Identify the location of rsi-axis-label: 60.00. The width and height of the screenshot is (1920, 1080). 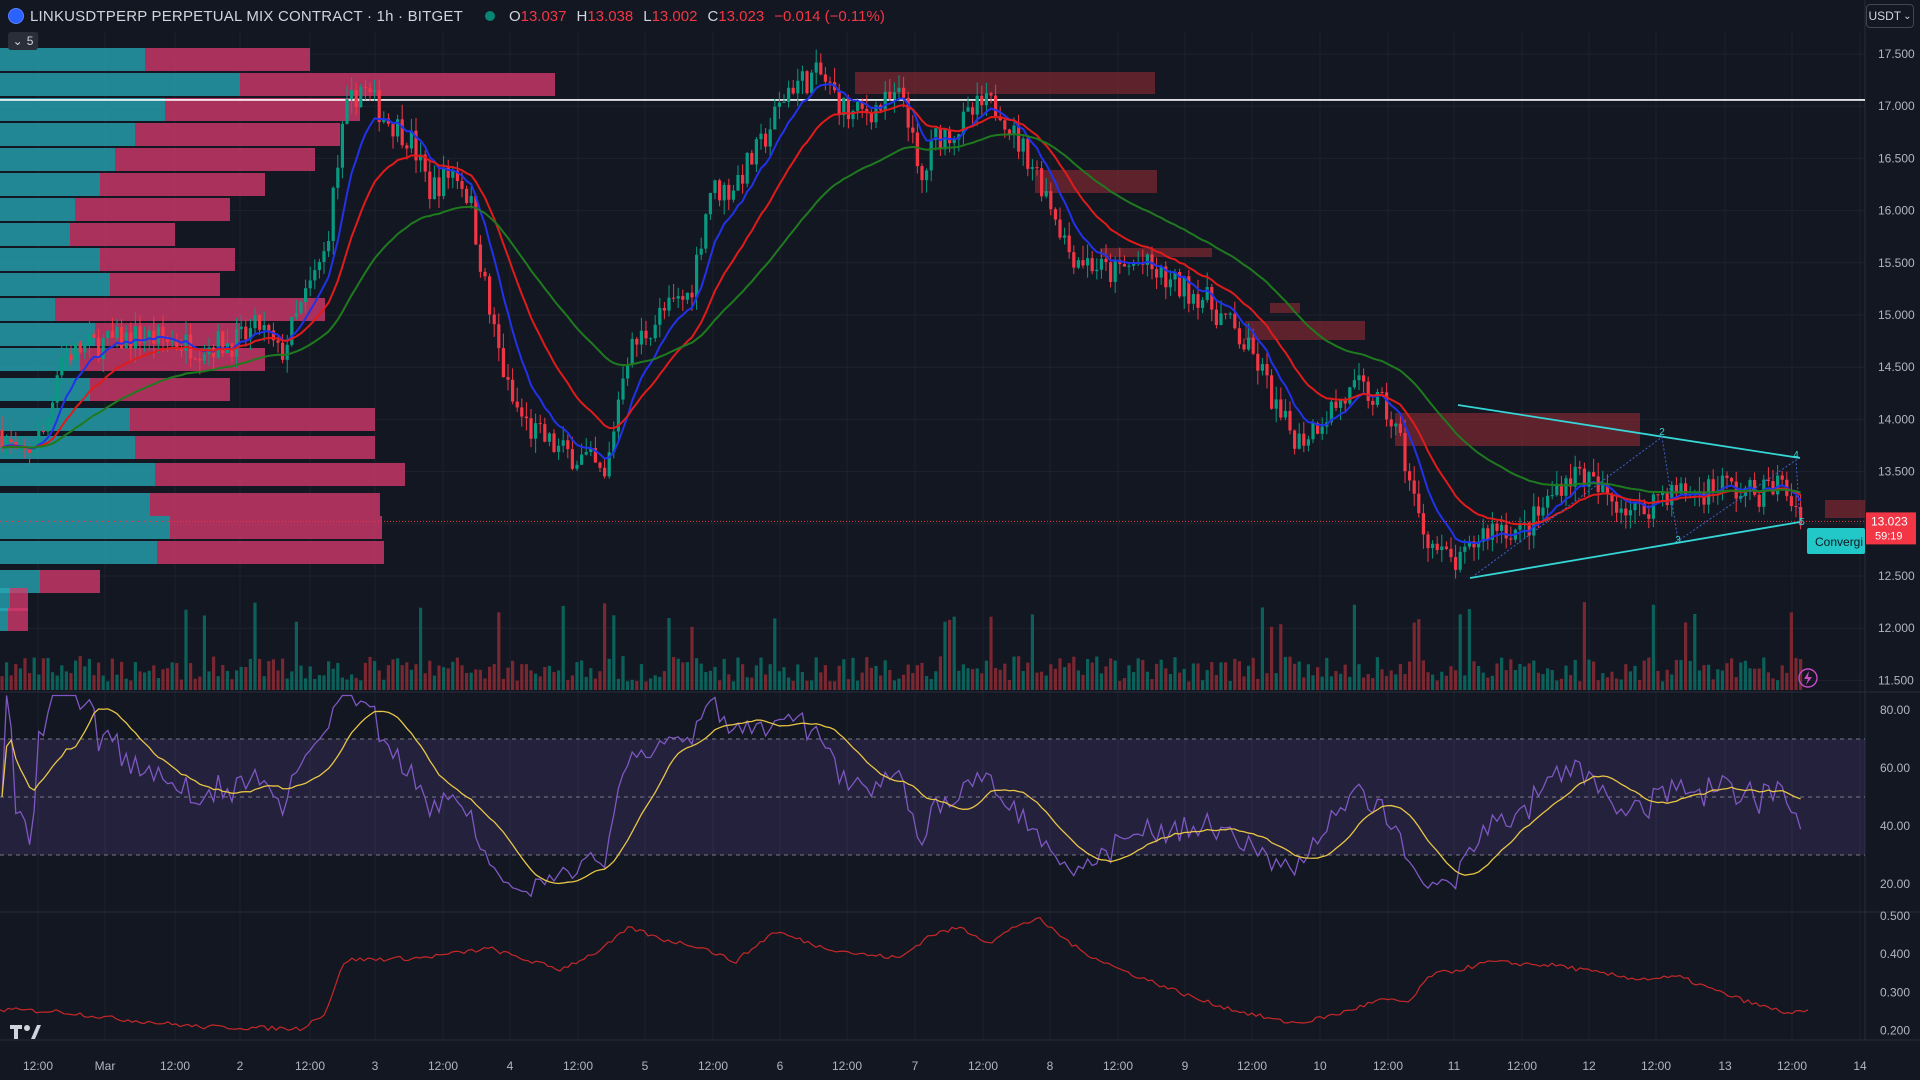
(1895, 768).